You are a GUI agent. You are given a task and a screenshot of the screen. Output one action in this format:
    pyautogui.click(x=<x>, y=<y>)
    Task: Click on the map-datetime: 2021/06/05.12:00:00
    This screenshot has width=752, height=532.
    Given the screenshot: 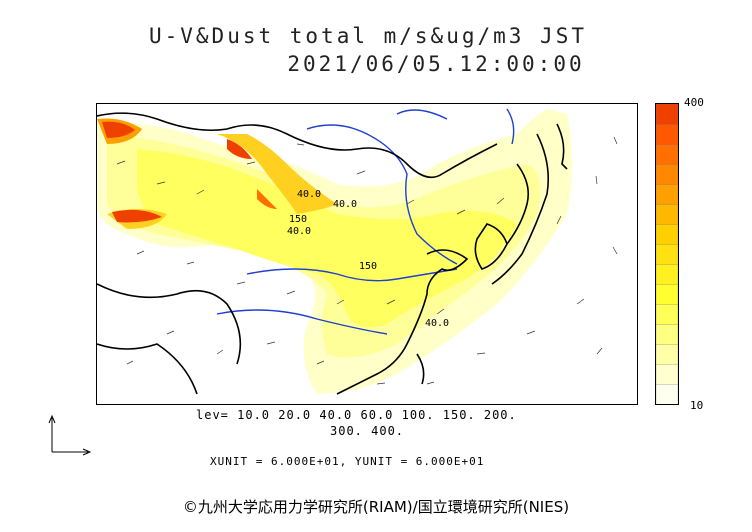 What is the action you would take?
    pyautogui.click(x=436, y=64)
    